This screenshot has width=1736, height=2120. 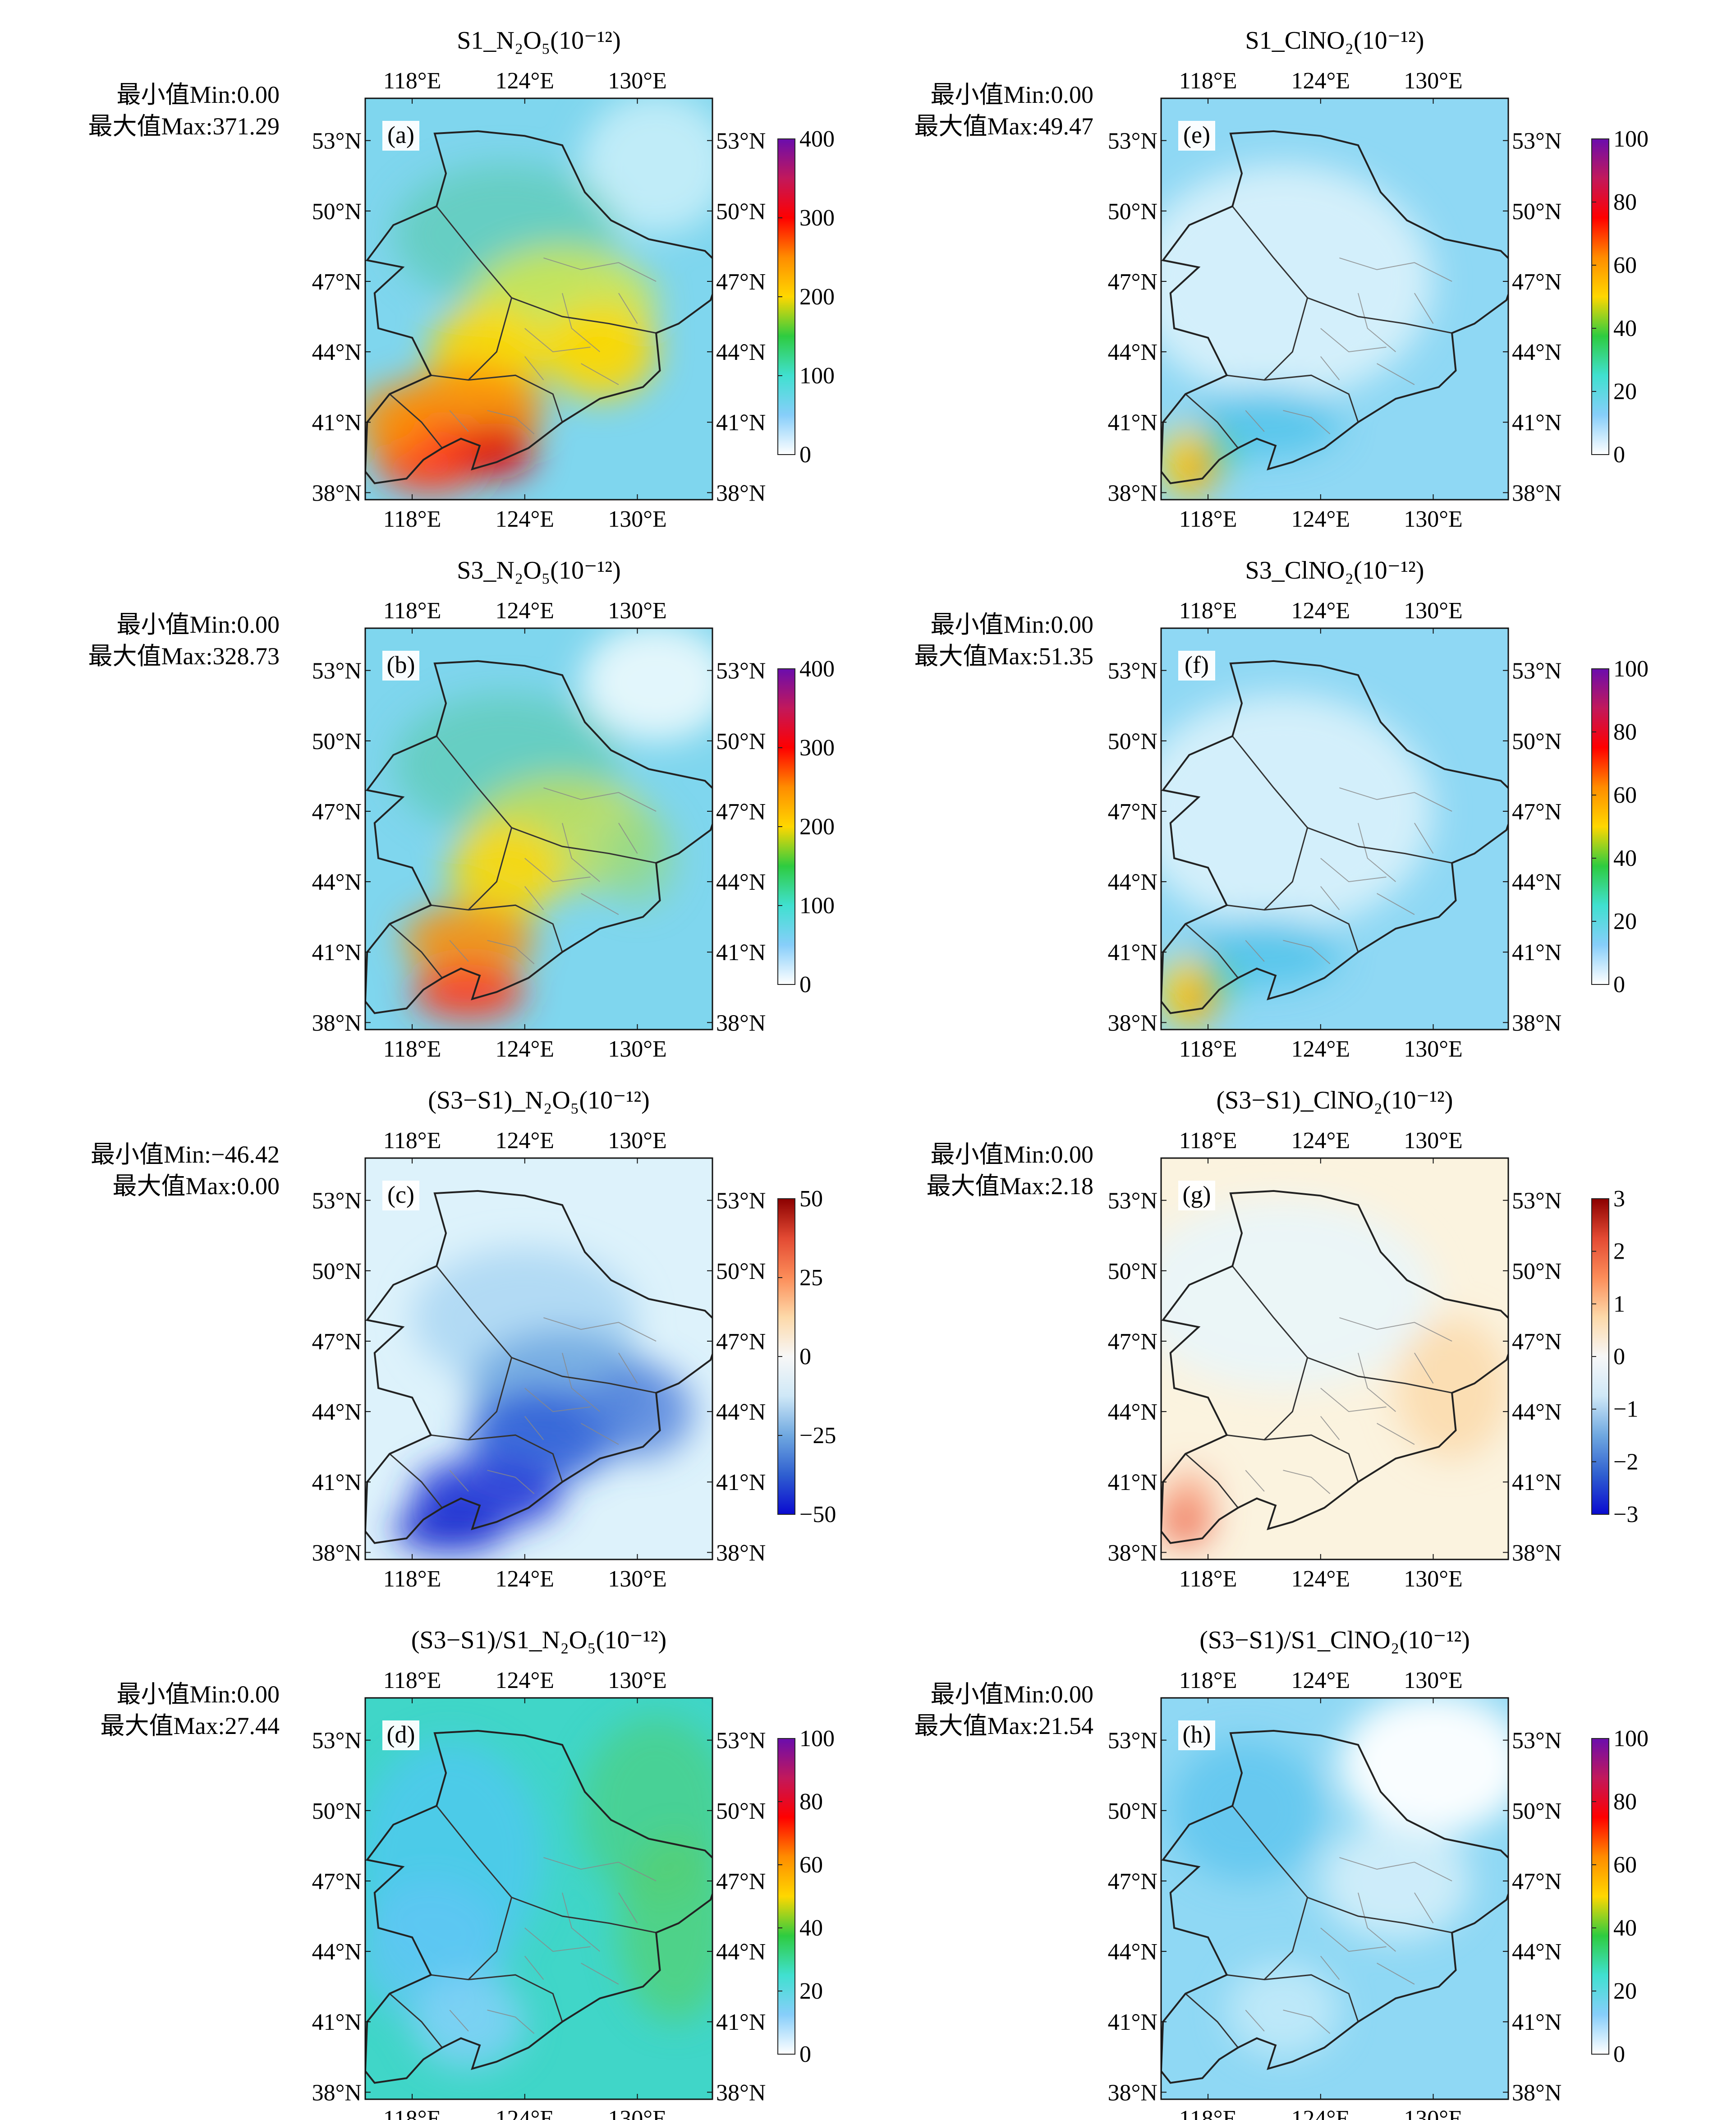 I want to click on lat-label-left: 44°N, so click(x=1132, y=352).